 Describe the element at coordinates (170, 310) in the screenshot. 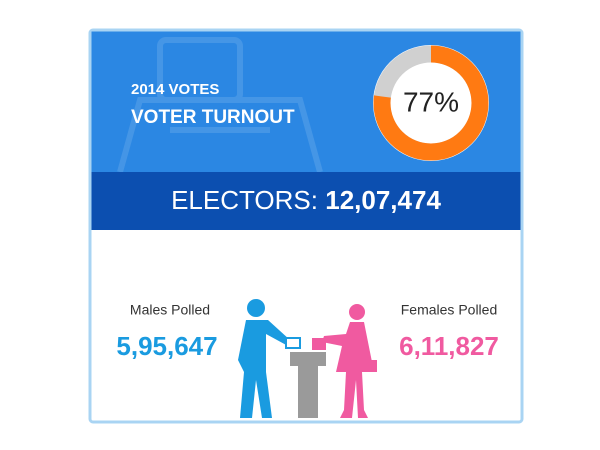

I see `males-label: Males Polled` at that location.